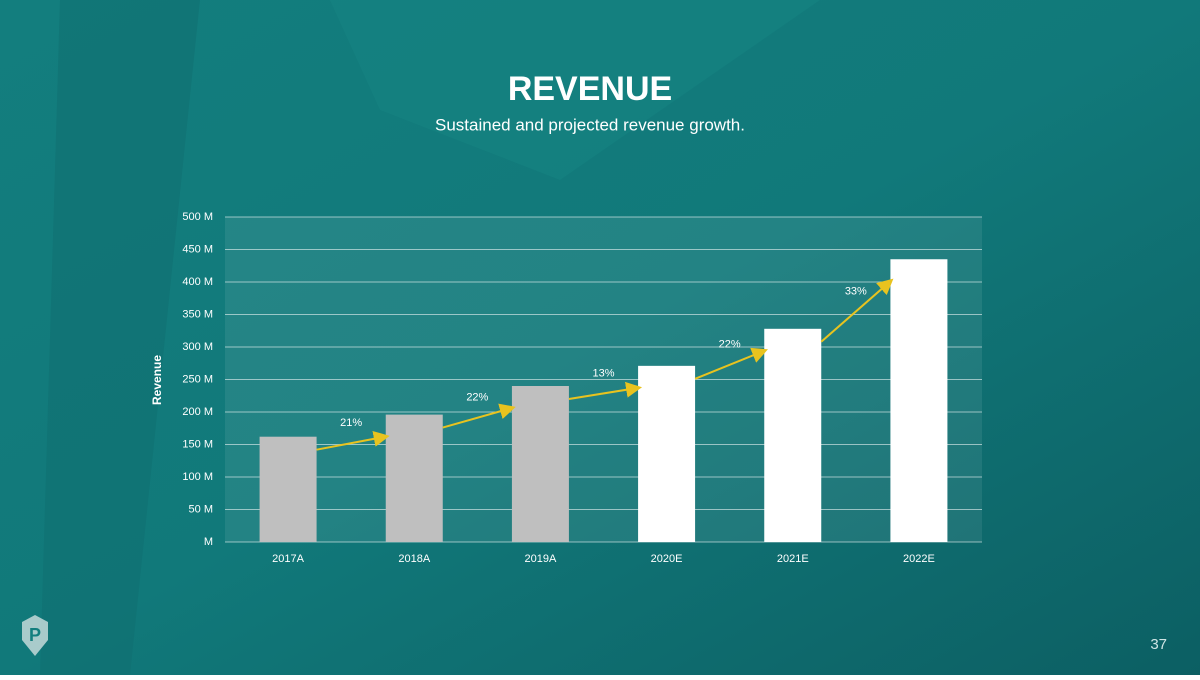  I want to click on x-tick-label: 2020E, so click(667, 559).